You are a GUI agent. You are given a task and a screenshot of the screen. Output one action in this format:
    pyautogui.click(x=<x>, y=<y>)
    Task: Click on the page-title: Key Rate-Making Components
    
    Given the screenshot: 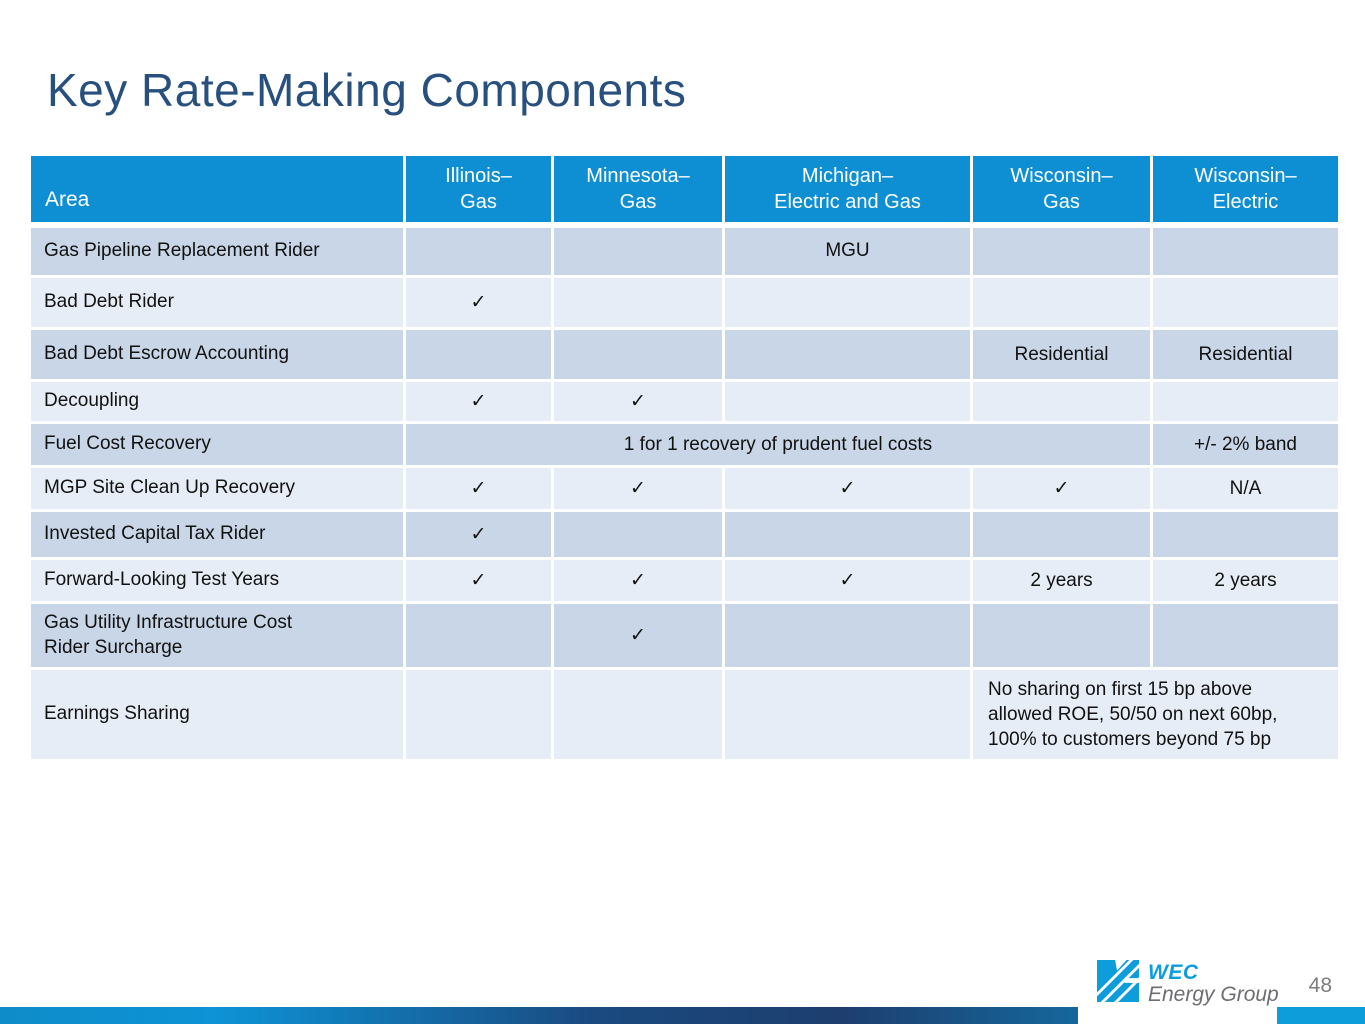 What is the action you would take?
    pyautogui.click(x=367, y=90)
    